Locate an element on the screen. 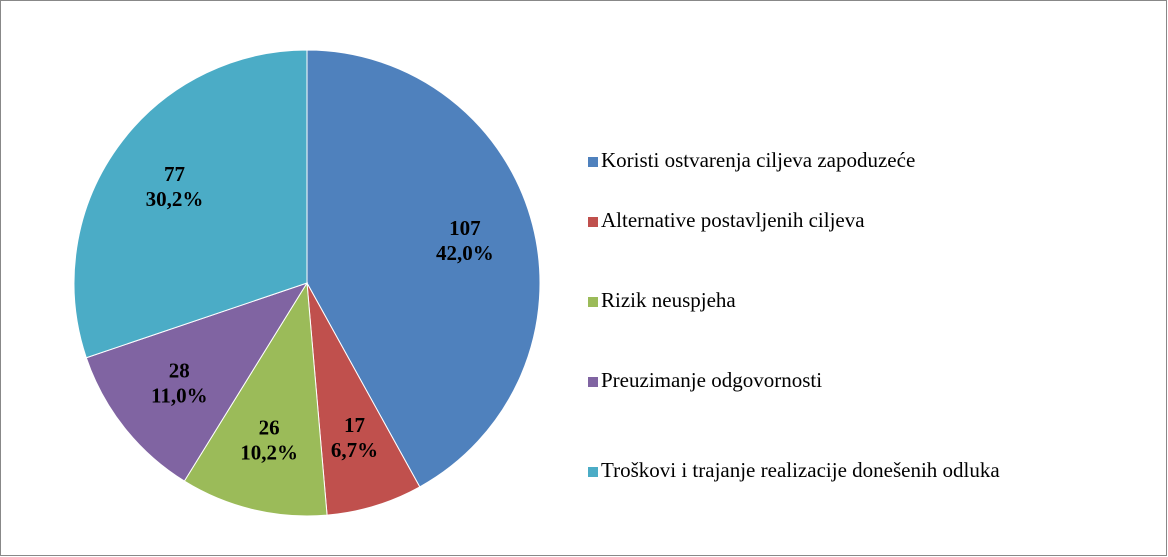 This screenshot has width=1168, height=557. data-label: 26 is located at coordinates (269, 427).